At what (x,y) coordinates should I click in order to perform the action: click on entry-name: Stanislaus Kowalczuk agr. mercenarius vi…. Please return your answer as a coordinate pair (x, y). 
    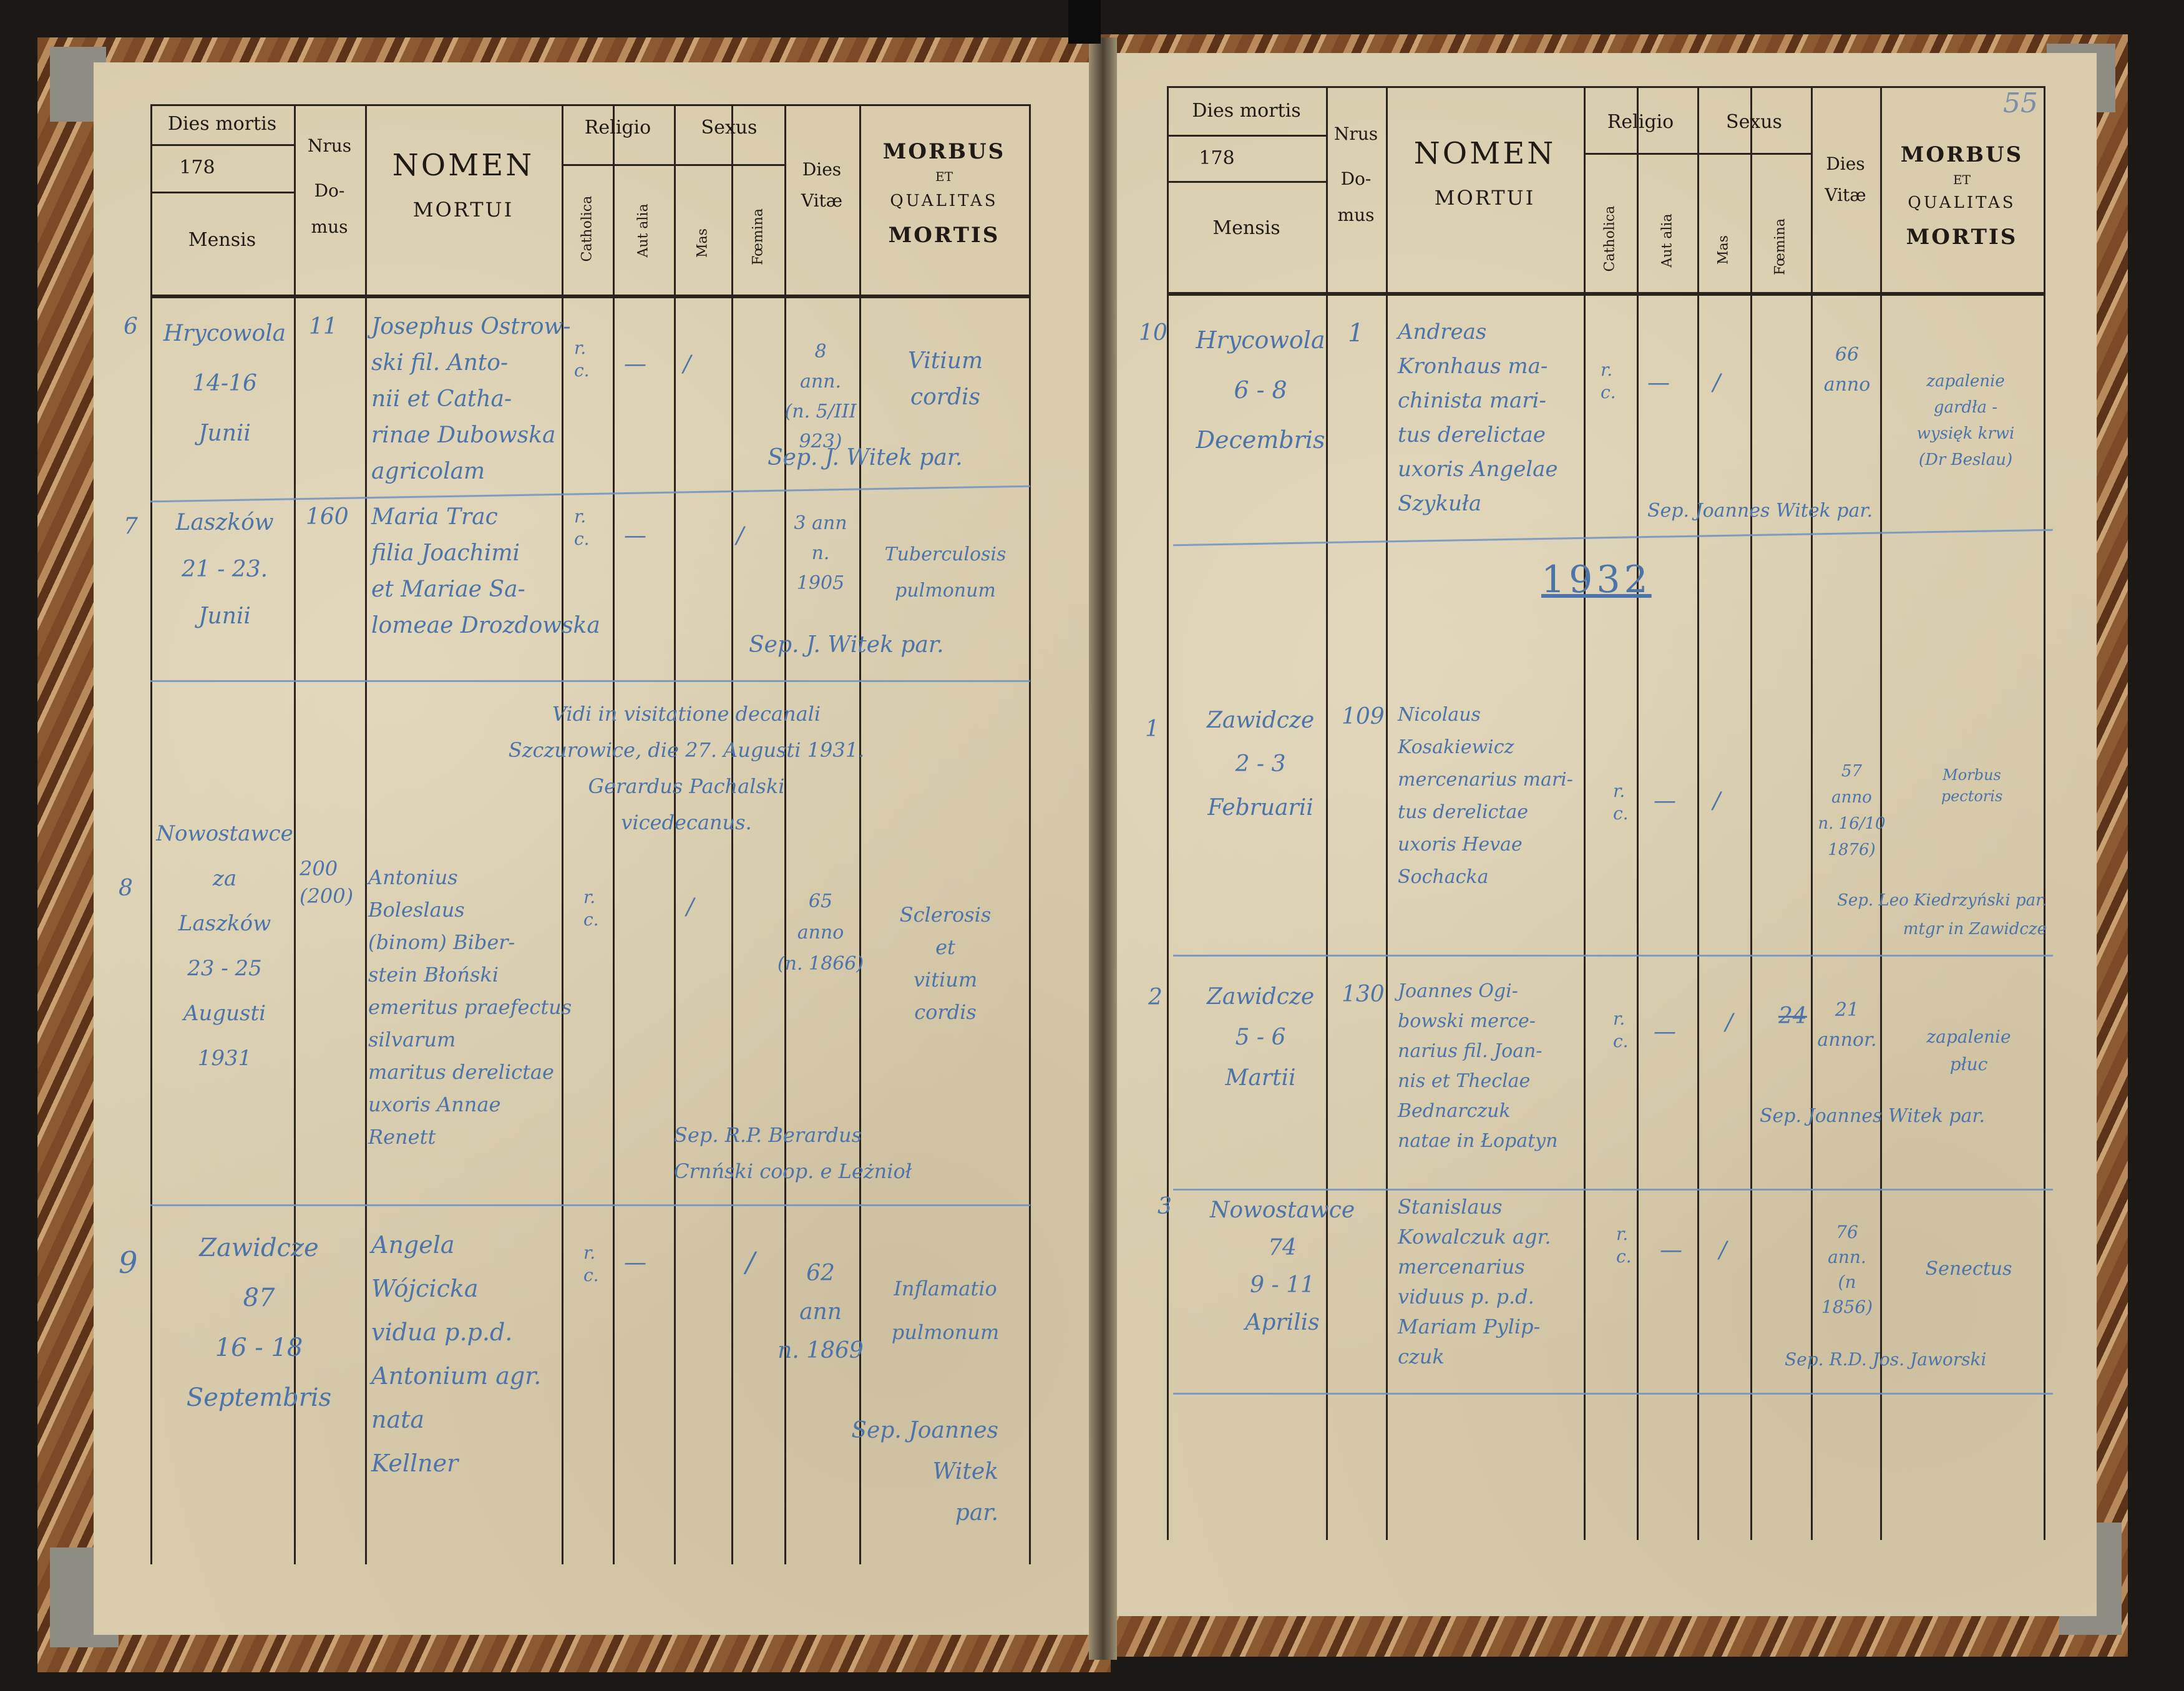
    Looking at the image, I should click on (1475, 1282).